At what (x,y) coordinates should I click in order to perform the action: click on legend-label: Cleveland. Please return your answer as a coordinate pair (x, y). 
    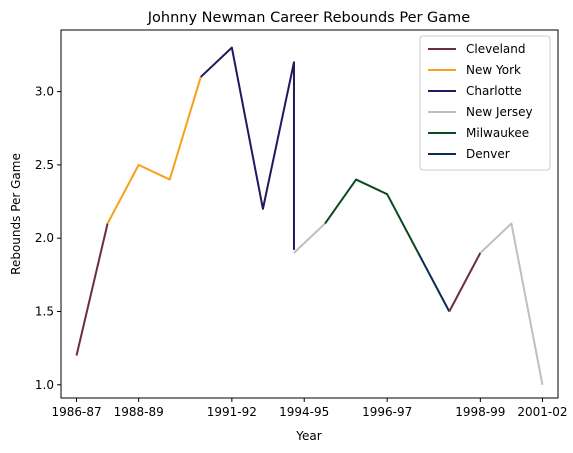
    Looking at the image, I should click on (496, 49).